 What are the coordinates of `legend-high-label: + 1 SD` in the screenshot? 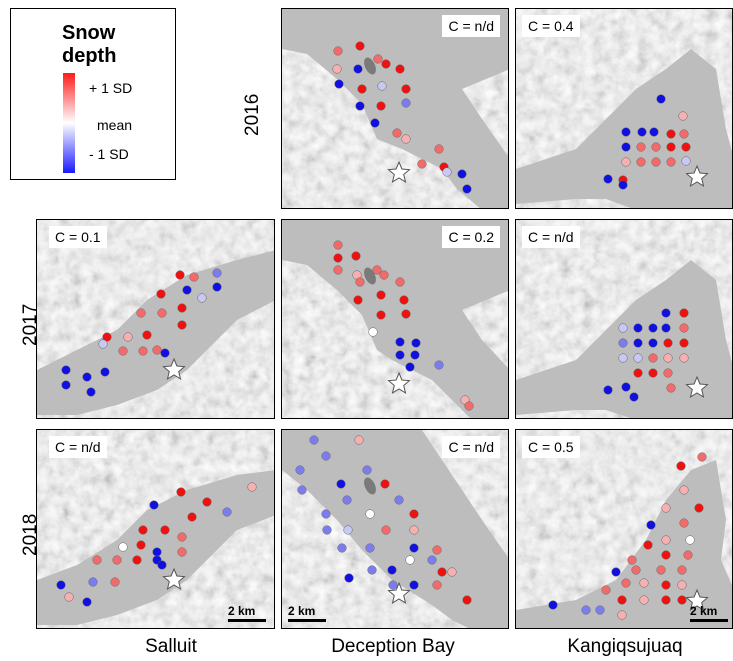 It's located at (111, 88).